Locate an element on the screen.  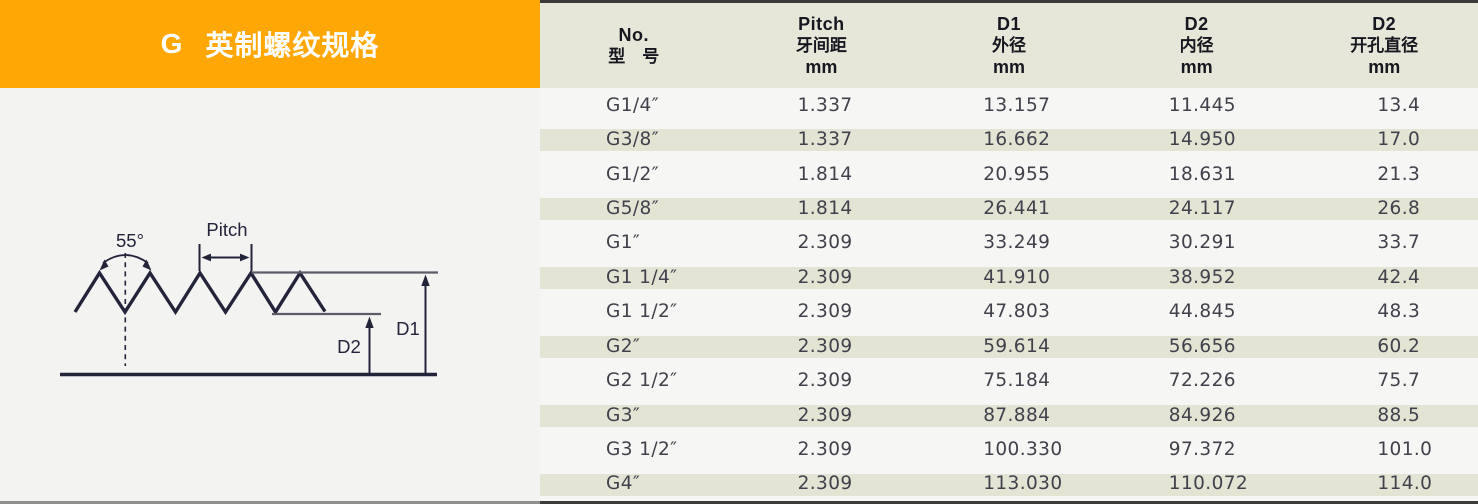
pitch-arrow-right is located at coordinates (245, 257).